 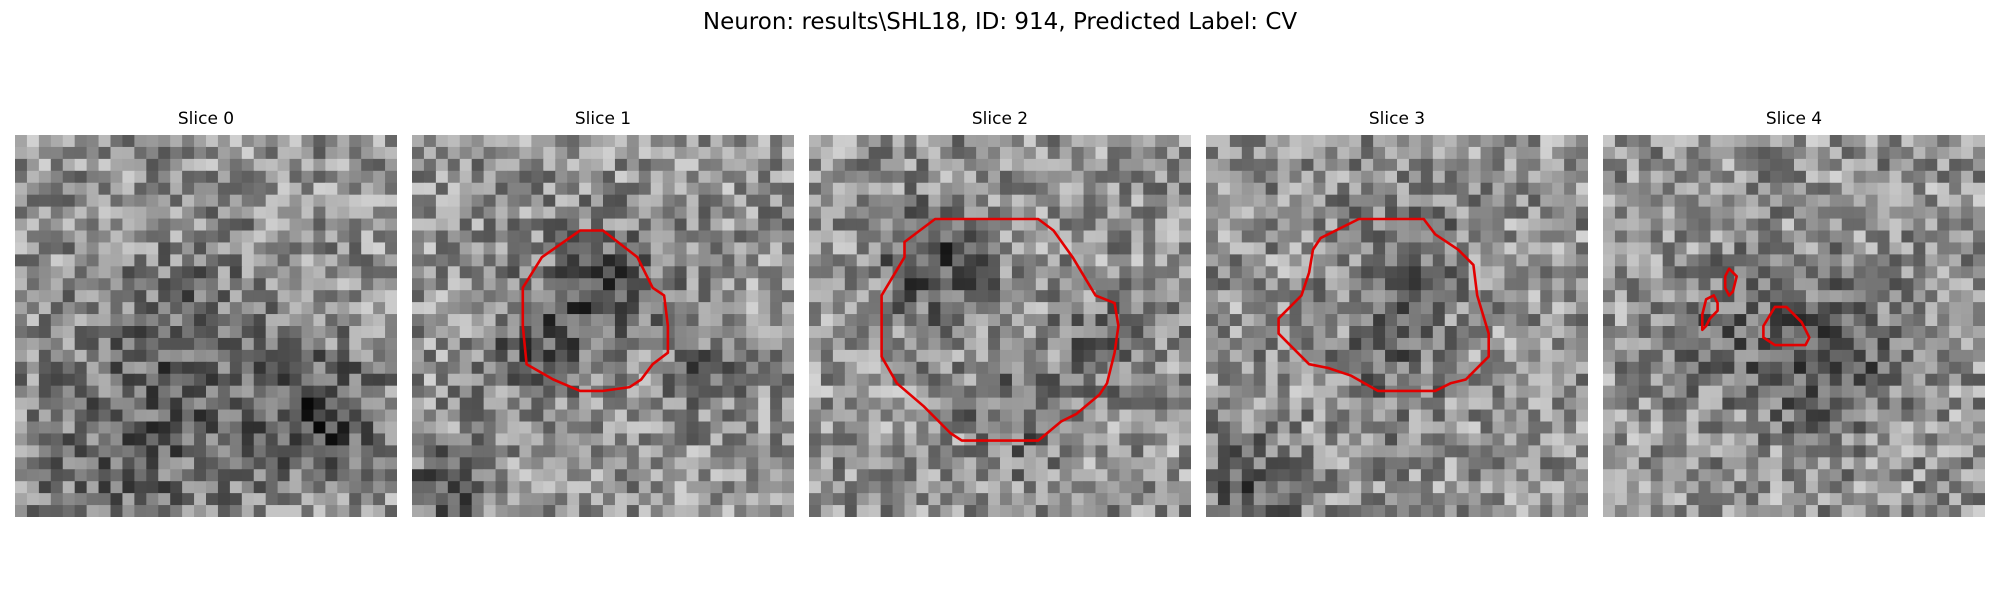 I want to click on slice-4-title: Slice 4, so click(x=1794, y=119).